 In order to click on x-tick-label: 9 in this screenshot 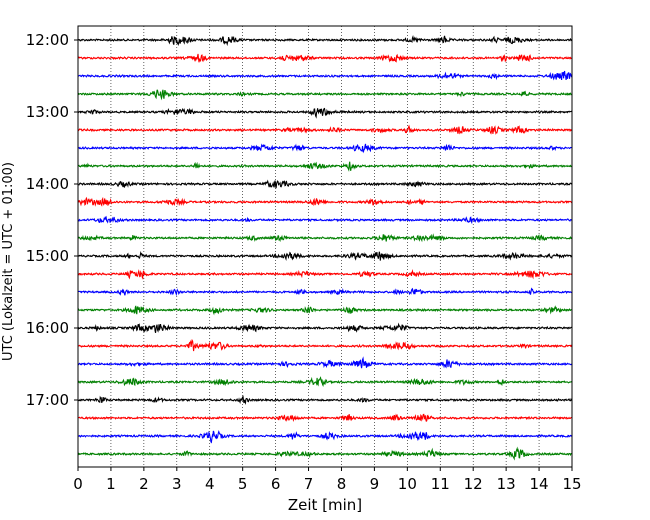, I will do `click(375, 484)`.